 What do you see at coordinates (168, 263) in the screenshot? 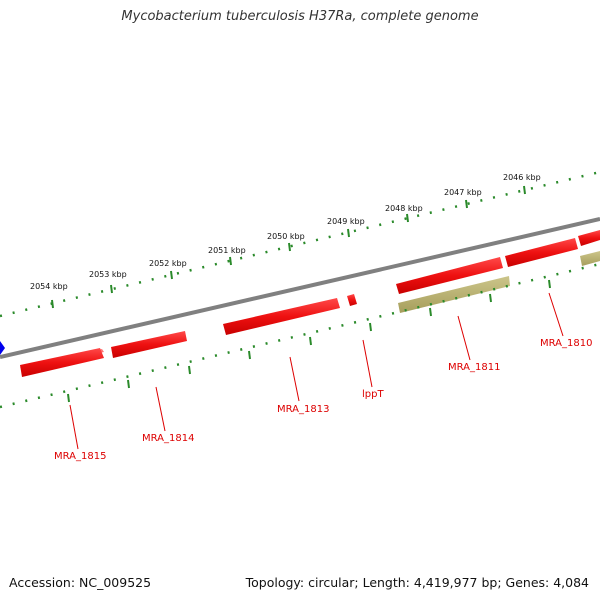
I see `kbp-label: 2052 kbp` at bounding box center [168, 263].